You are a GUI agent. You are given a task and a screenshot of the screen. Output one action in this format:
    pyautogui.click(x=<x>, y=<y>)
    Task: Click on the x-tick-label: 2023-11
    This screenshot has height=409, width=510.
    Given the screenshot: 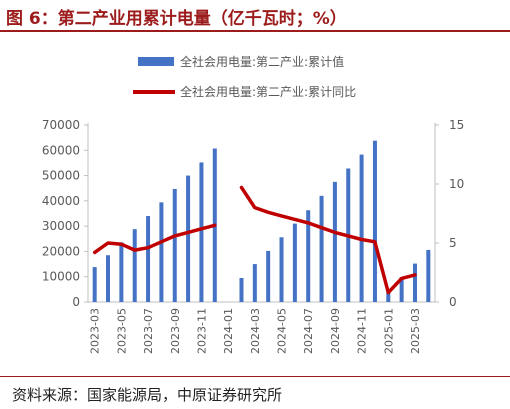 What is the action you would take?
    pyautogui.click(x=201, y=331)
    